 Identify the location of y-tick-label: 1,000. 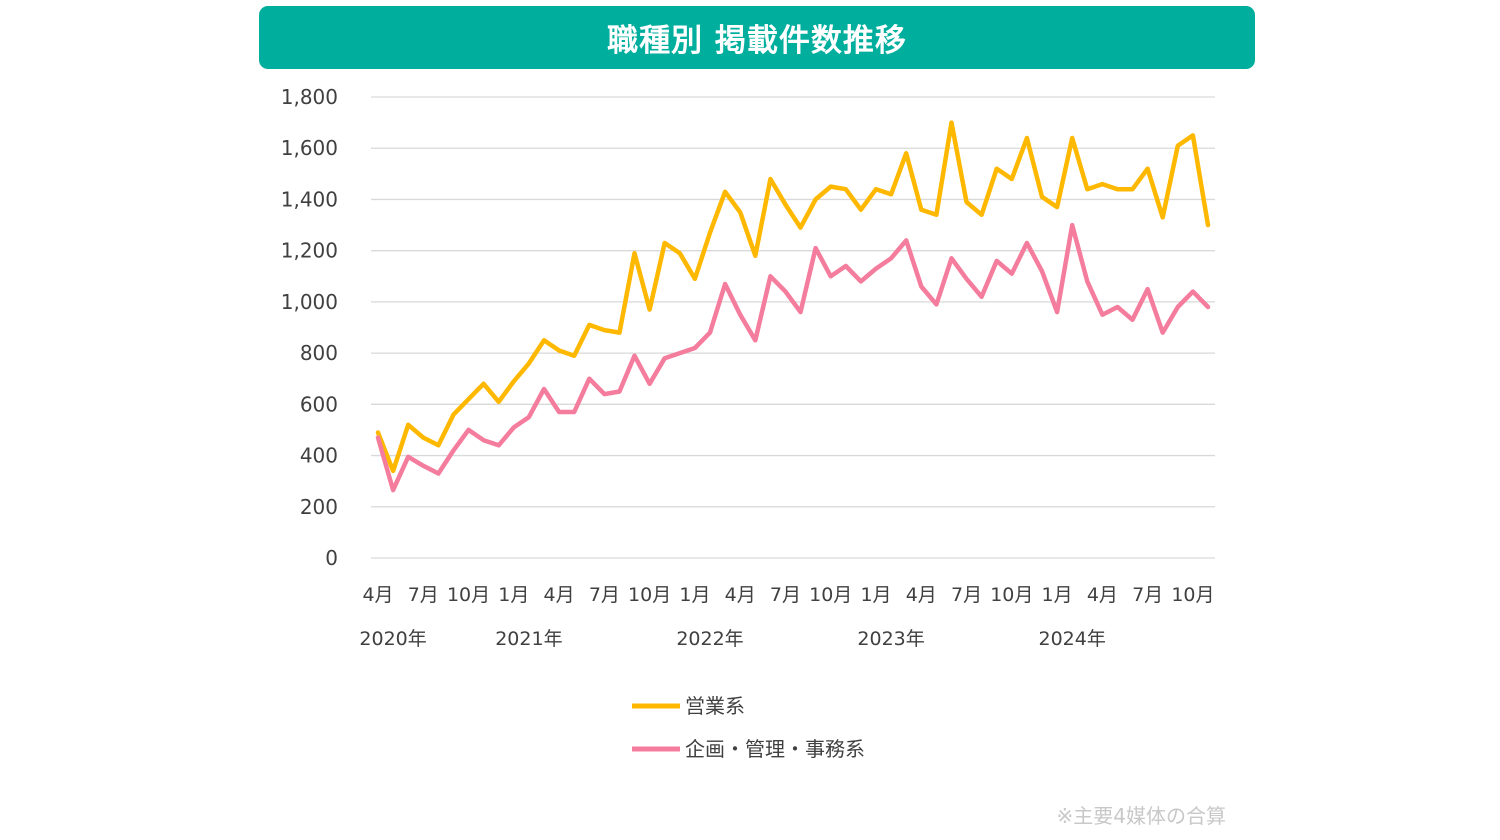
(309, 302).